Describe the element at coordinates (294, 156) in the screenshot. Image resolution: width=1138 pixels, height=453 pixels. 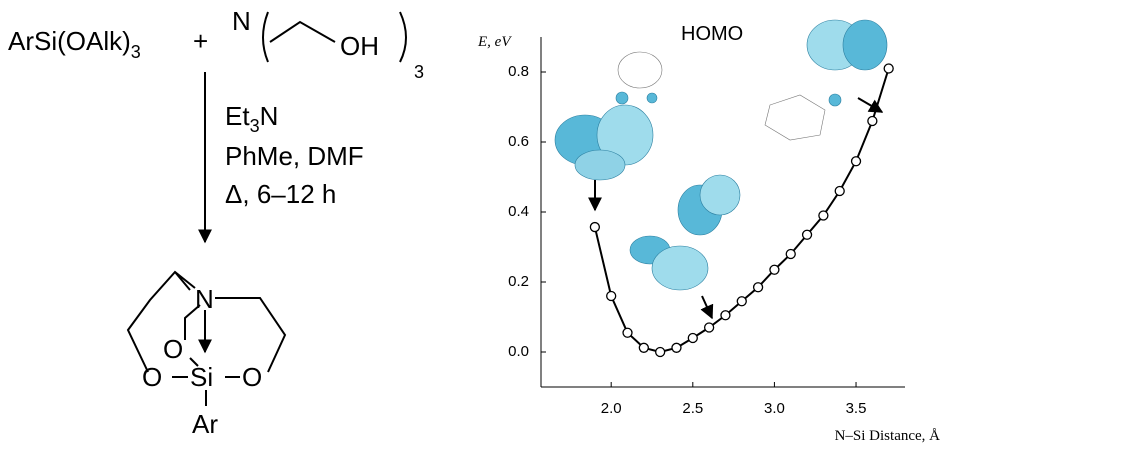
I see `condition: PhMe, DMF` at that location.